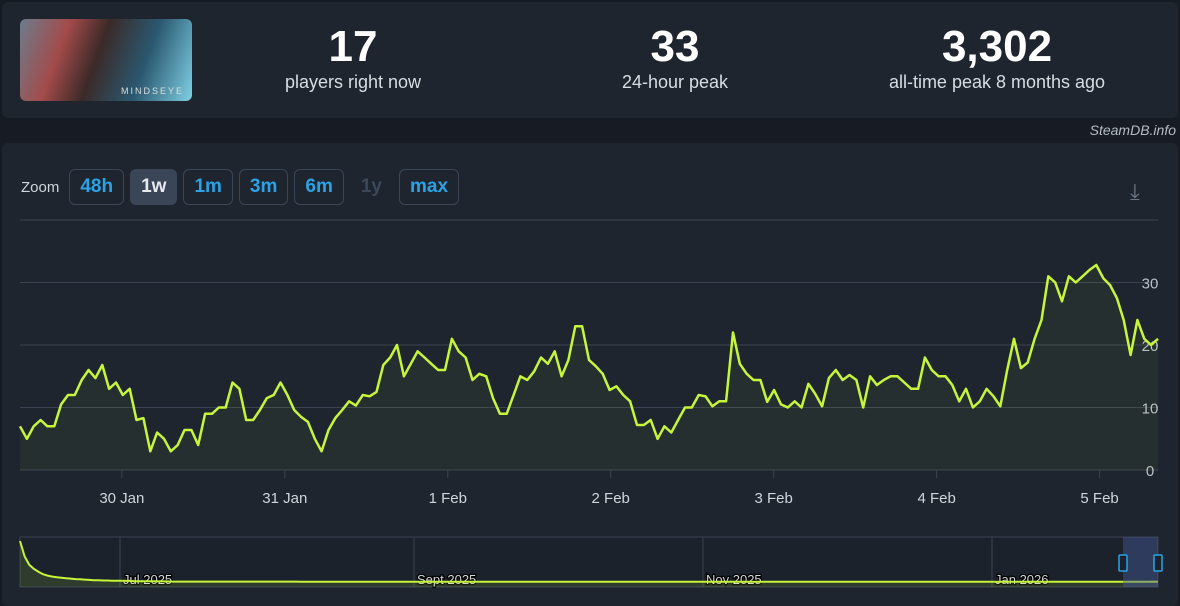 The width and height of the screenshot is (1180, 606). Describe the element at coordinates (1140, 562) in the screenshot. I see `navigator-selection` at that location.